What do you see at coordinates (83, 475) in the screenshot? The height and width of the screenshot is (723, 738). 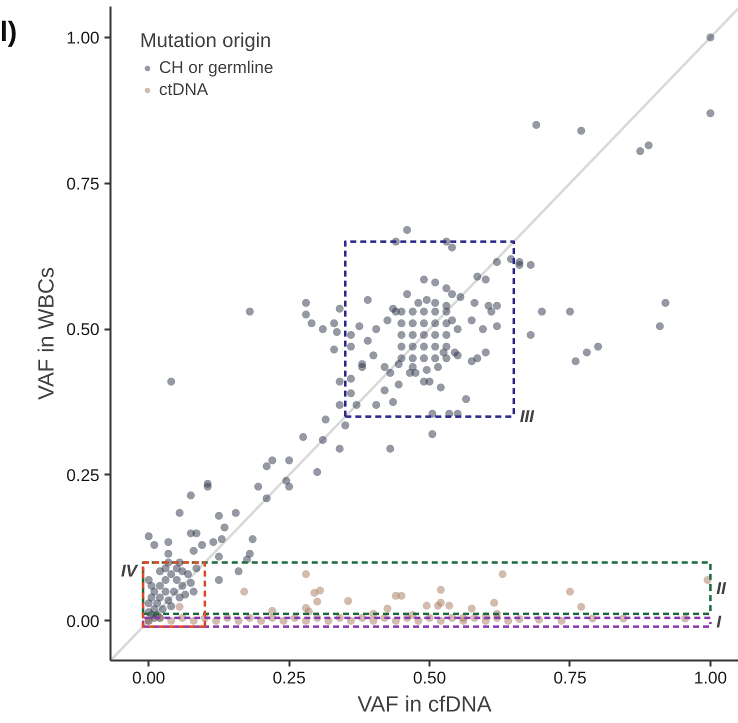 I see `y-tick-label: 0.25` at bounding box center [83, 475].